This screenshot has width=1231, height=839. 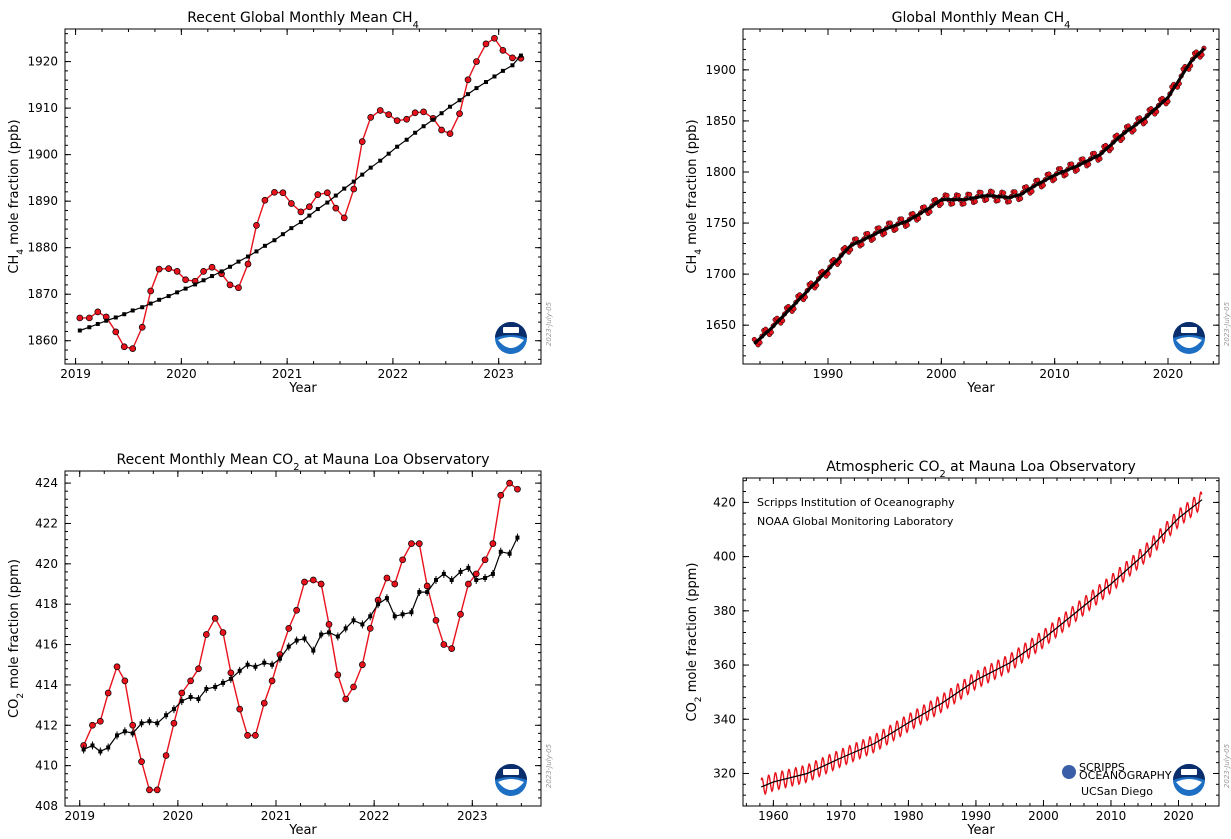 I want to click on y-tick-label: 418, so click(x=46, y=604).